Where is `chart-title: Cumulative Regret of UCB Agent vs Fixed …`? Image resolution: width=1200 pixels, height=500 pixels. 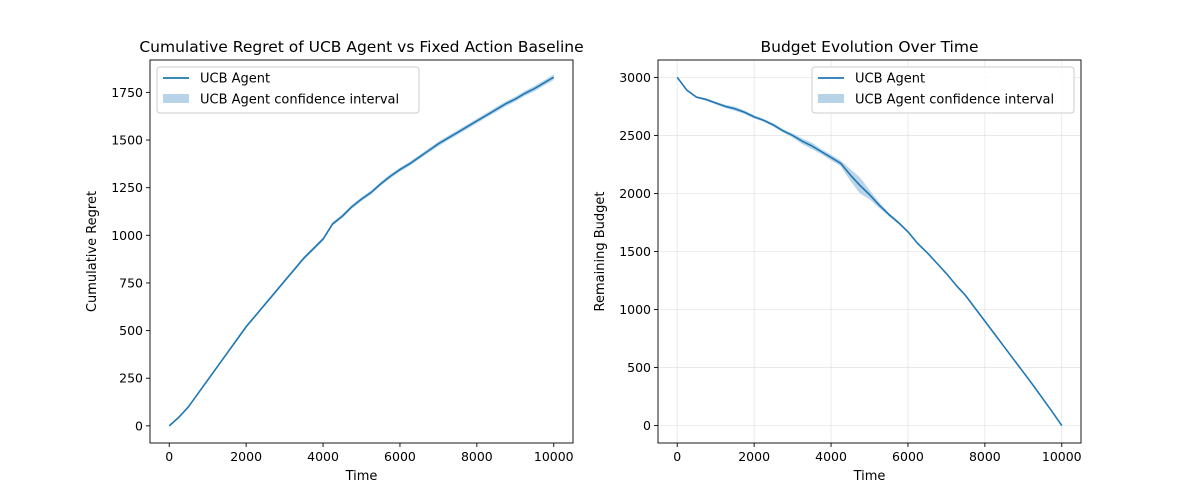 chart-title: Cumulative Regret of UCB Agent vs Fixed … is located at coordinates (361, 47).